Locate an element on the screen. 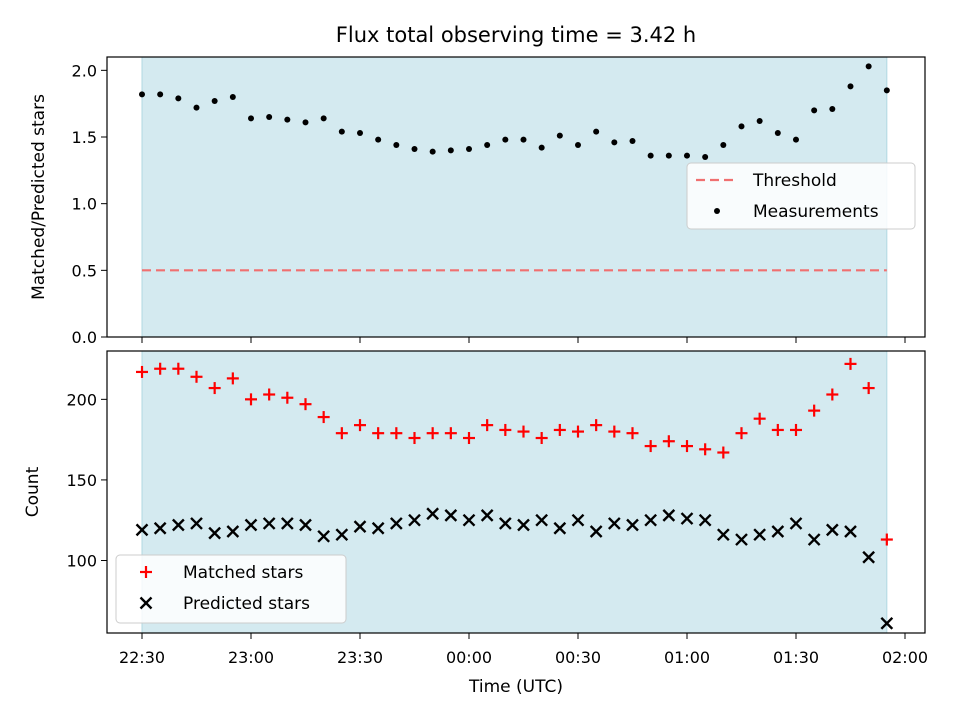  count-x-tick-label: 23:00 is located at coordinates (251, 657).